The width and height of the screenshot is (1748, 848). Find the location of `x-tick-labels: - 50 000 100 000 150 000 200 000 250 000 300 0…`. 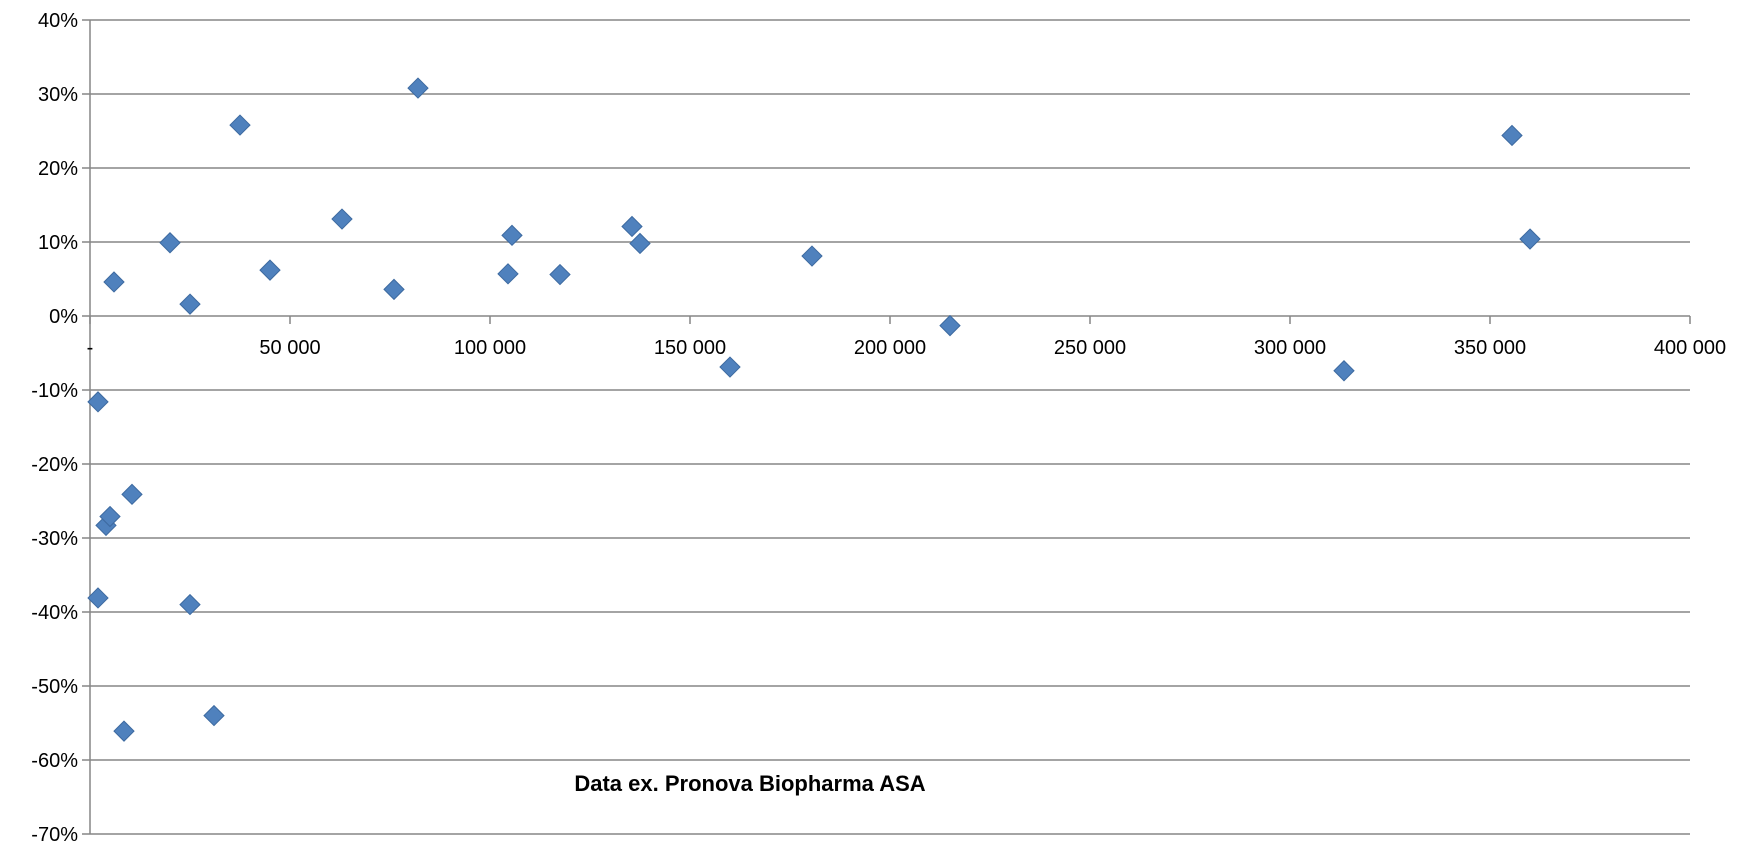

x-tick-labels: - 50 000 100 000 150 000 200 000 250 000 300 0… is located at coordinates (906, 348).